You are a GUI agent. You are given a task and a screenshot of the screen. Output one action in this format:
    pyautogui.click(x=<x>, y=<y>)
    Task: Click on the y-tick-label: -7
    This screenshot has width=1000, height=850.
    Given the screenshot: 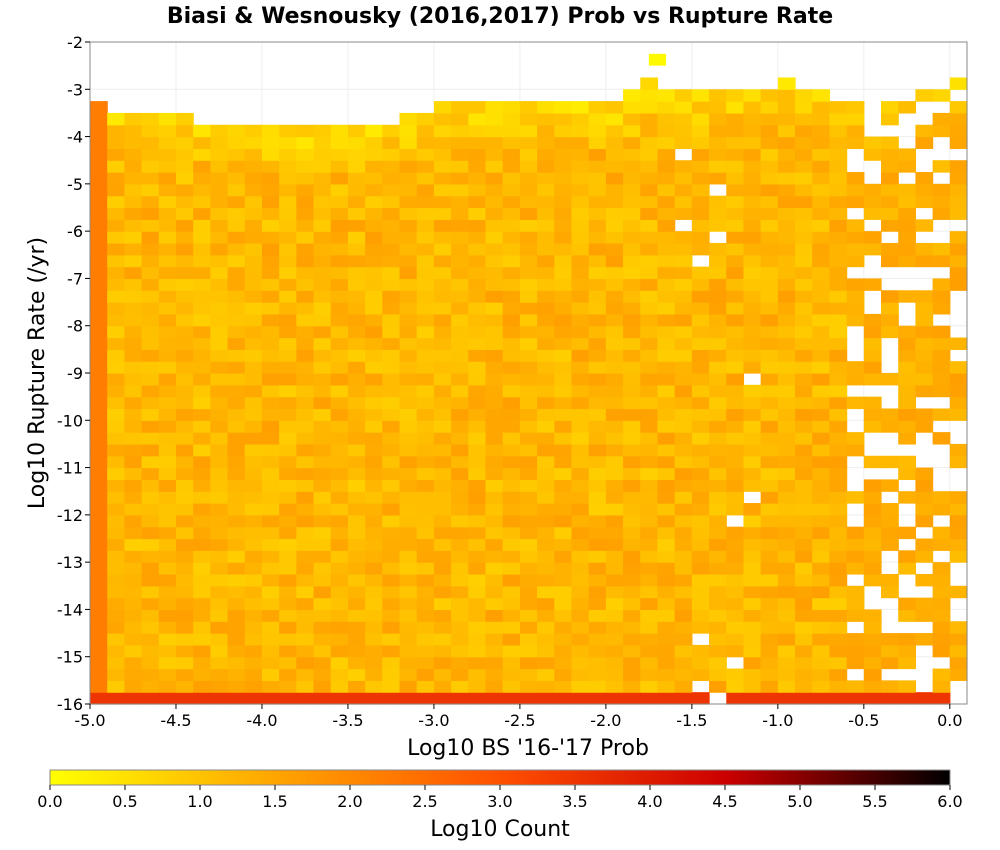 What is the action you would take?
    pyautogui.click(x=75, y=278)
    